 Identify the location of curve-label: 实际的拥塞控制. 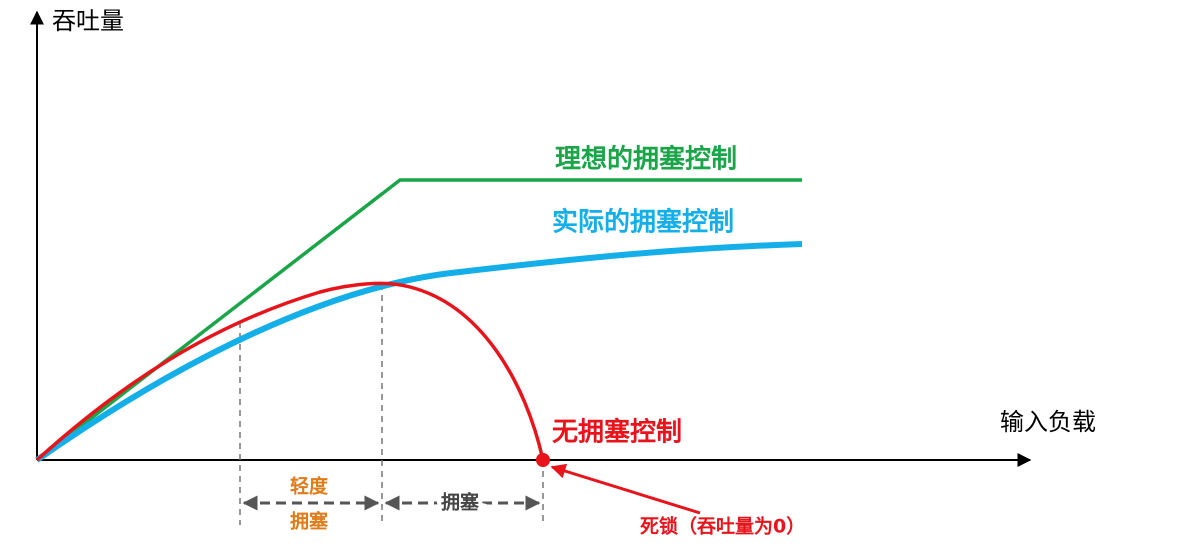
(643, 222).